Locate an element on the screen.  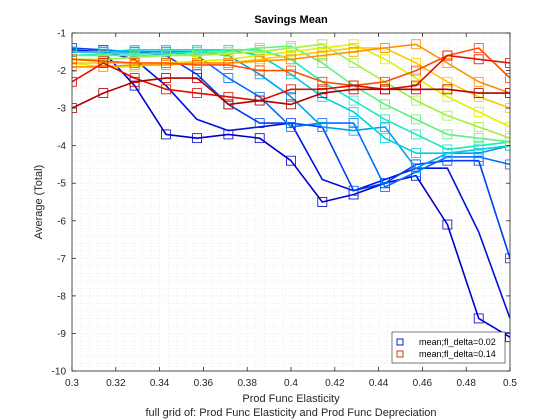
y-tick-label: -3 is located at coordinates (61, 109).